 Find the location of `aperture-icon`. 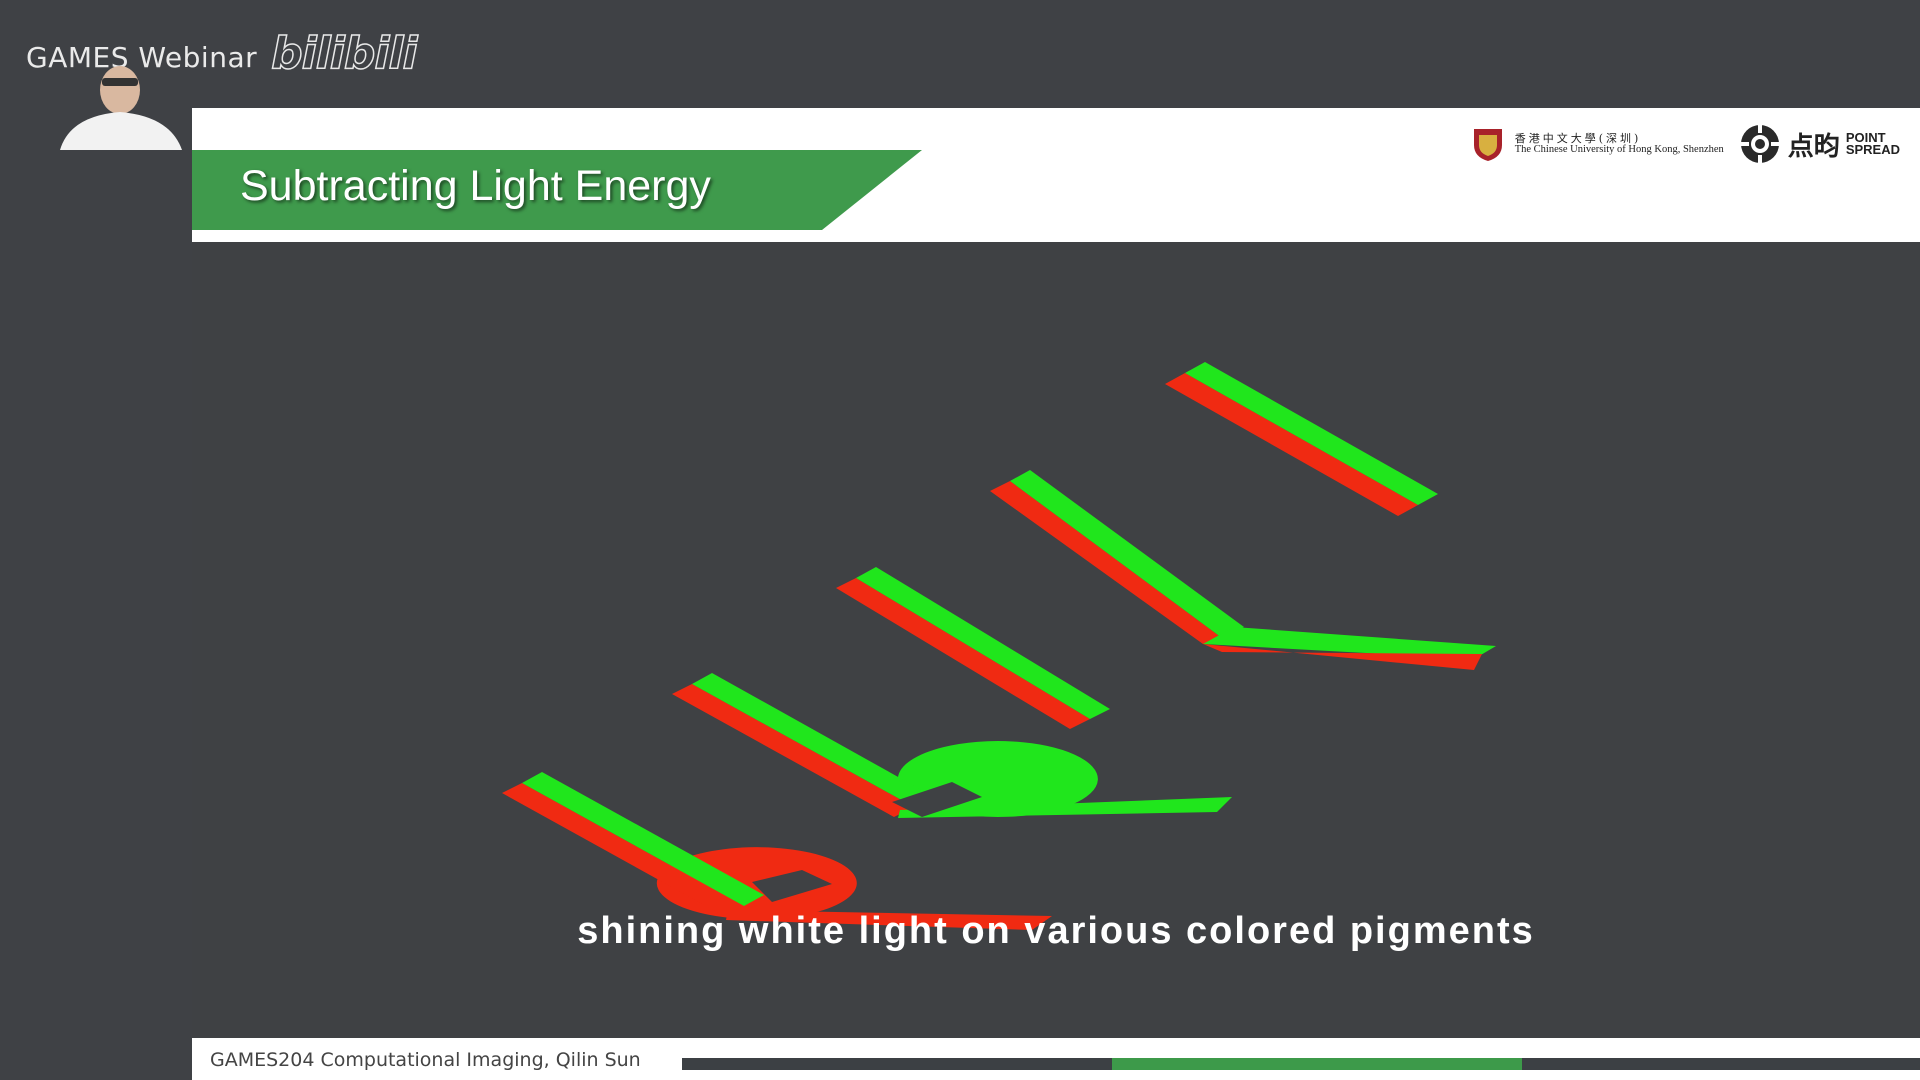

aperture-icon is located at coordinates (1759, 144).